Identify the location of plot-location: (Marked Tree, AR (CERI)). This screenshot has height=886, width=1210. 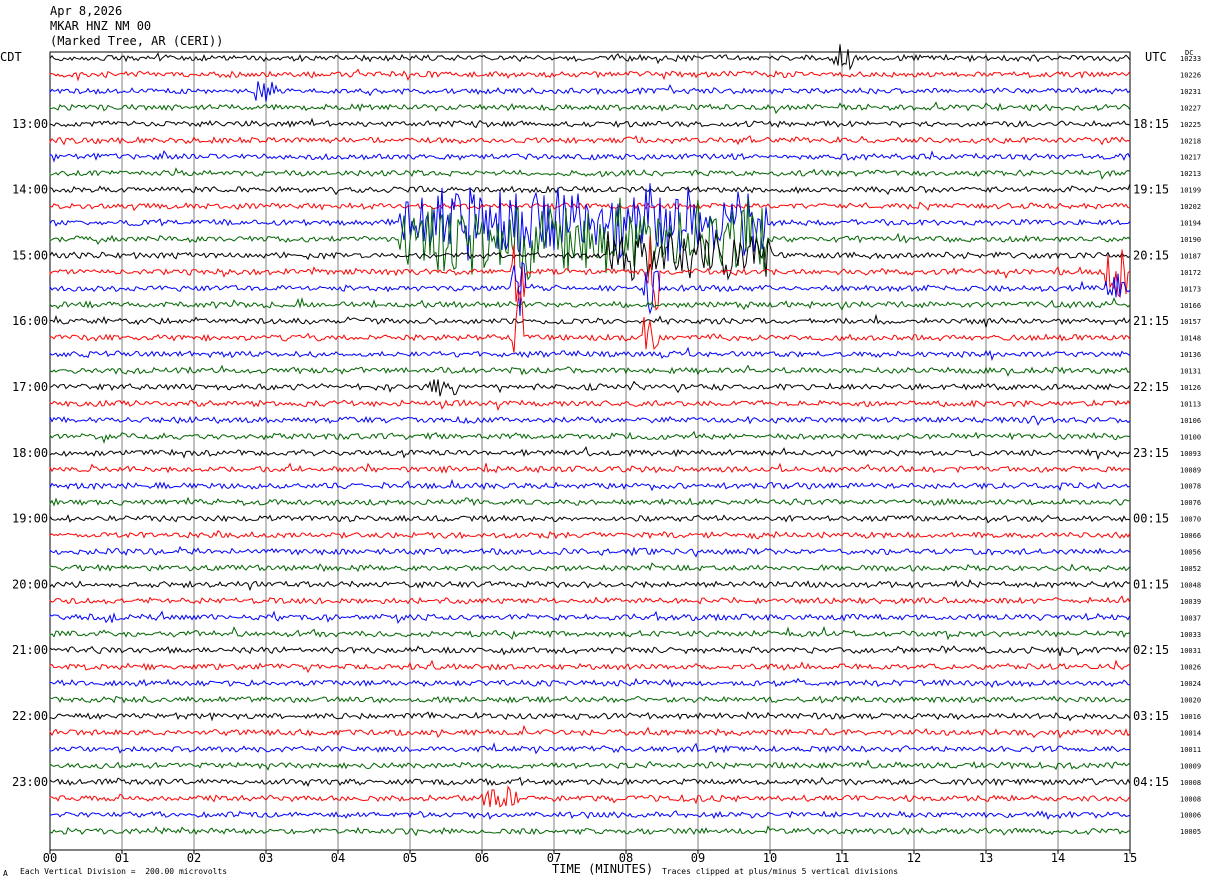
(137, 41).